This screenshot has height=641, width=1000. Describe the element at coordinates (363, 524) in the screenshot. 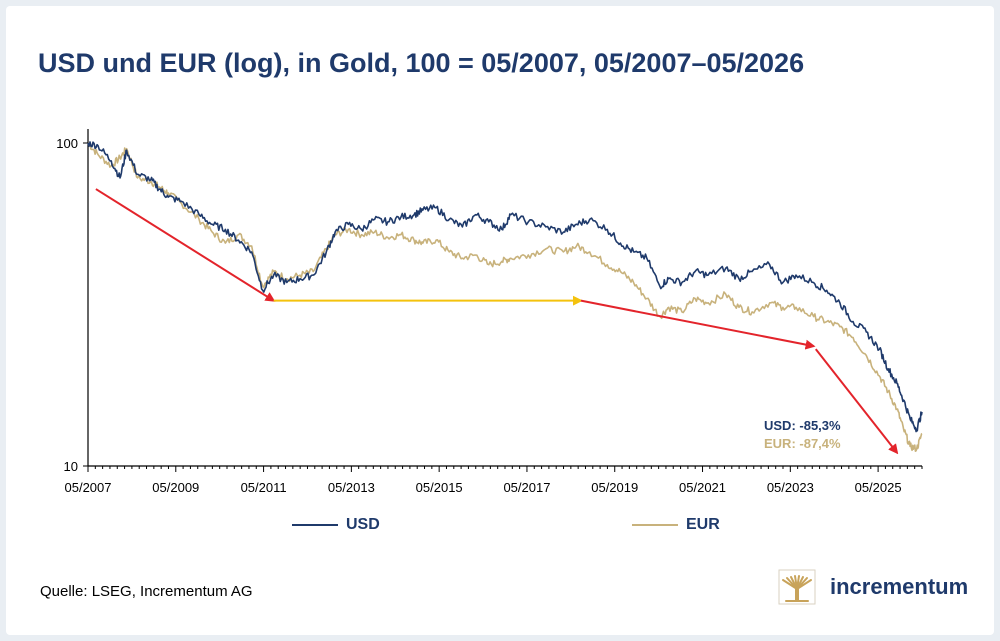

I see `legend-usd-label: USD` at that location.